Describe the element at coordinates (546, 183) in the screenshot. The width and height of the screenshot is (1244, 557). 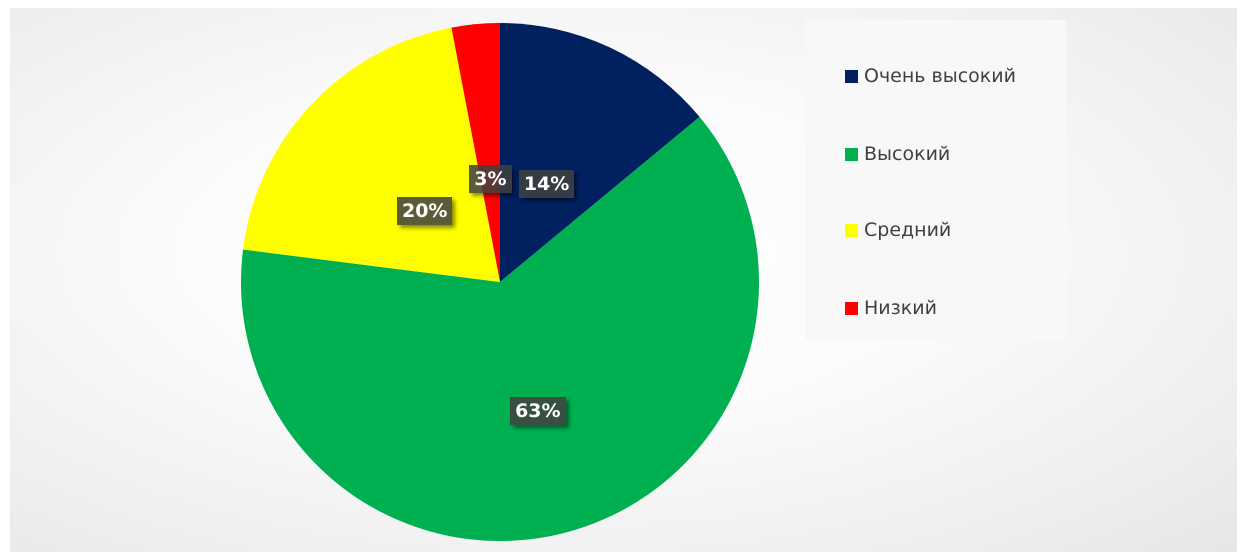
I see `data-label-very-high: 14%` at that location.